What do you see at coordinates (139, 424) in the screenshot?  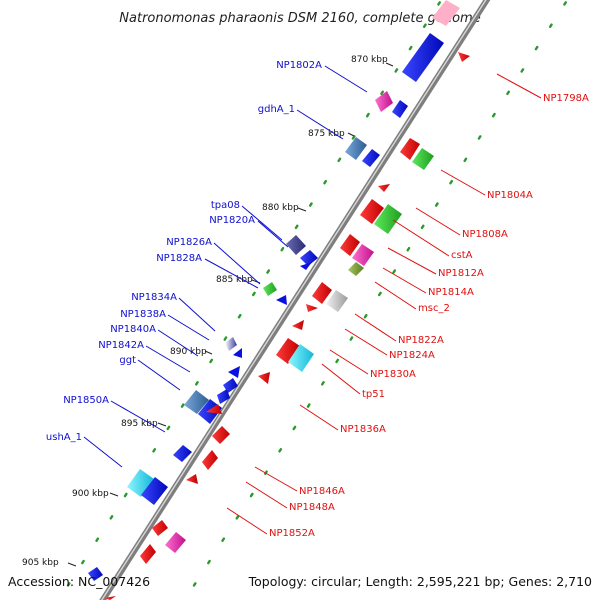 I see `tick-label: 895 kbp` at bounding box center [139, 424].